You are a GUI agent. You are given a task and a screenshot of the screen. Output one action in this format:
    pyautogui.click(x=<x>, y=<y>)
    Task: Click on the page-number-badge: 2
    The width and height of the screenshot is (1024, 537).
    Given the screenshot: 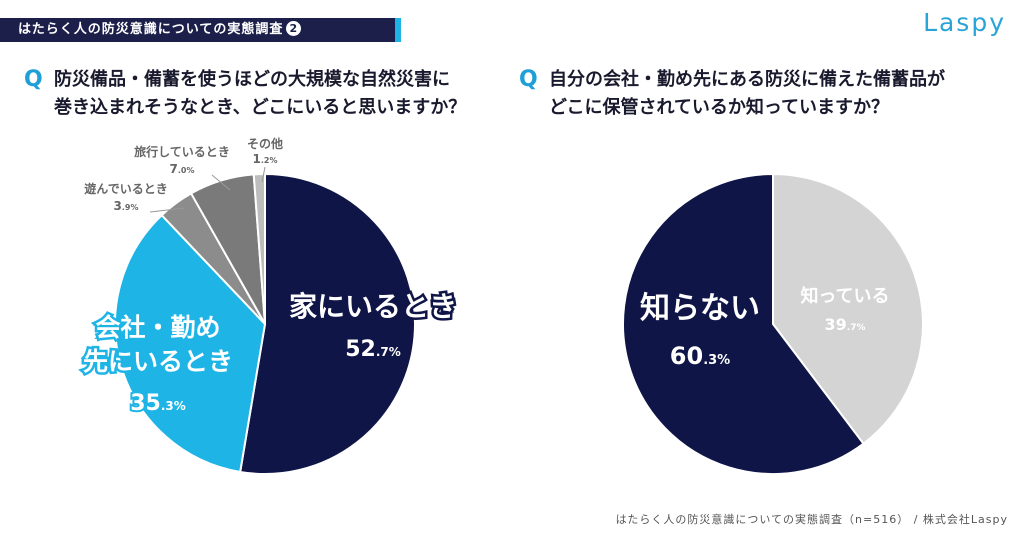 What is the action you would take?
    pyautogui.click(x=294, y=28)
    